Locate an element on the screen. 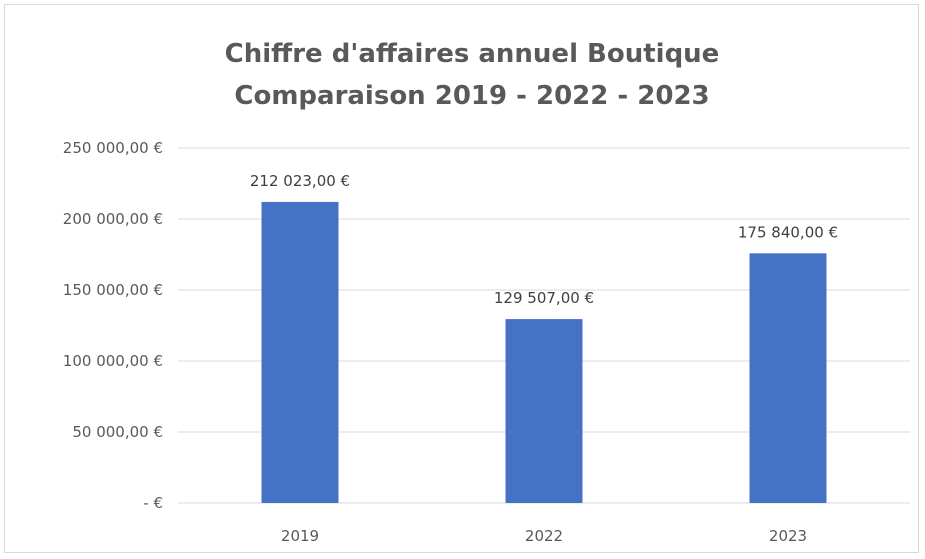  x-tick-label-2023: 2023 is located at coordinates (788, 536).